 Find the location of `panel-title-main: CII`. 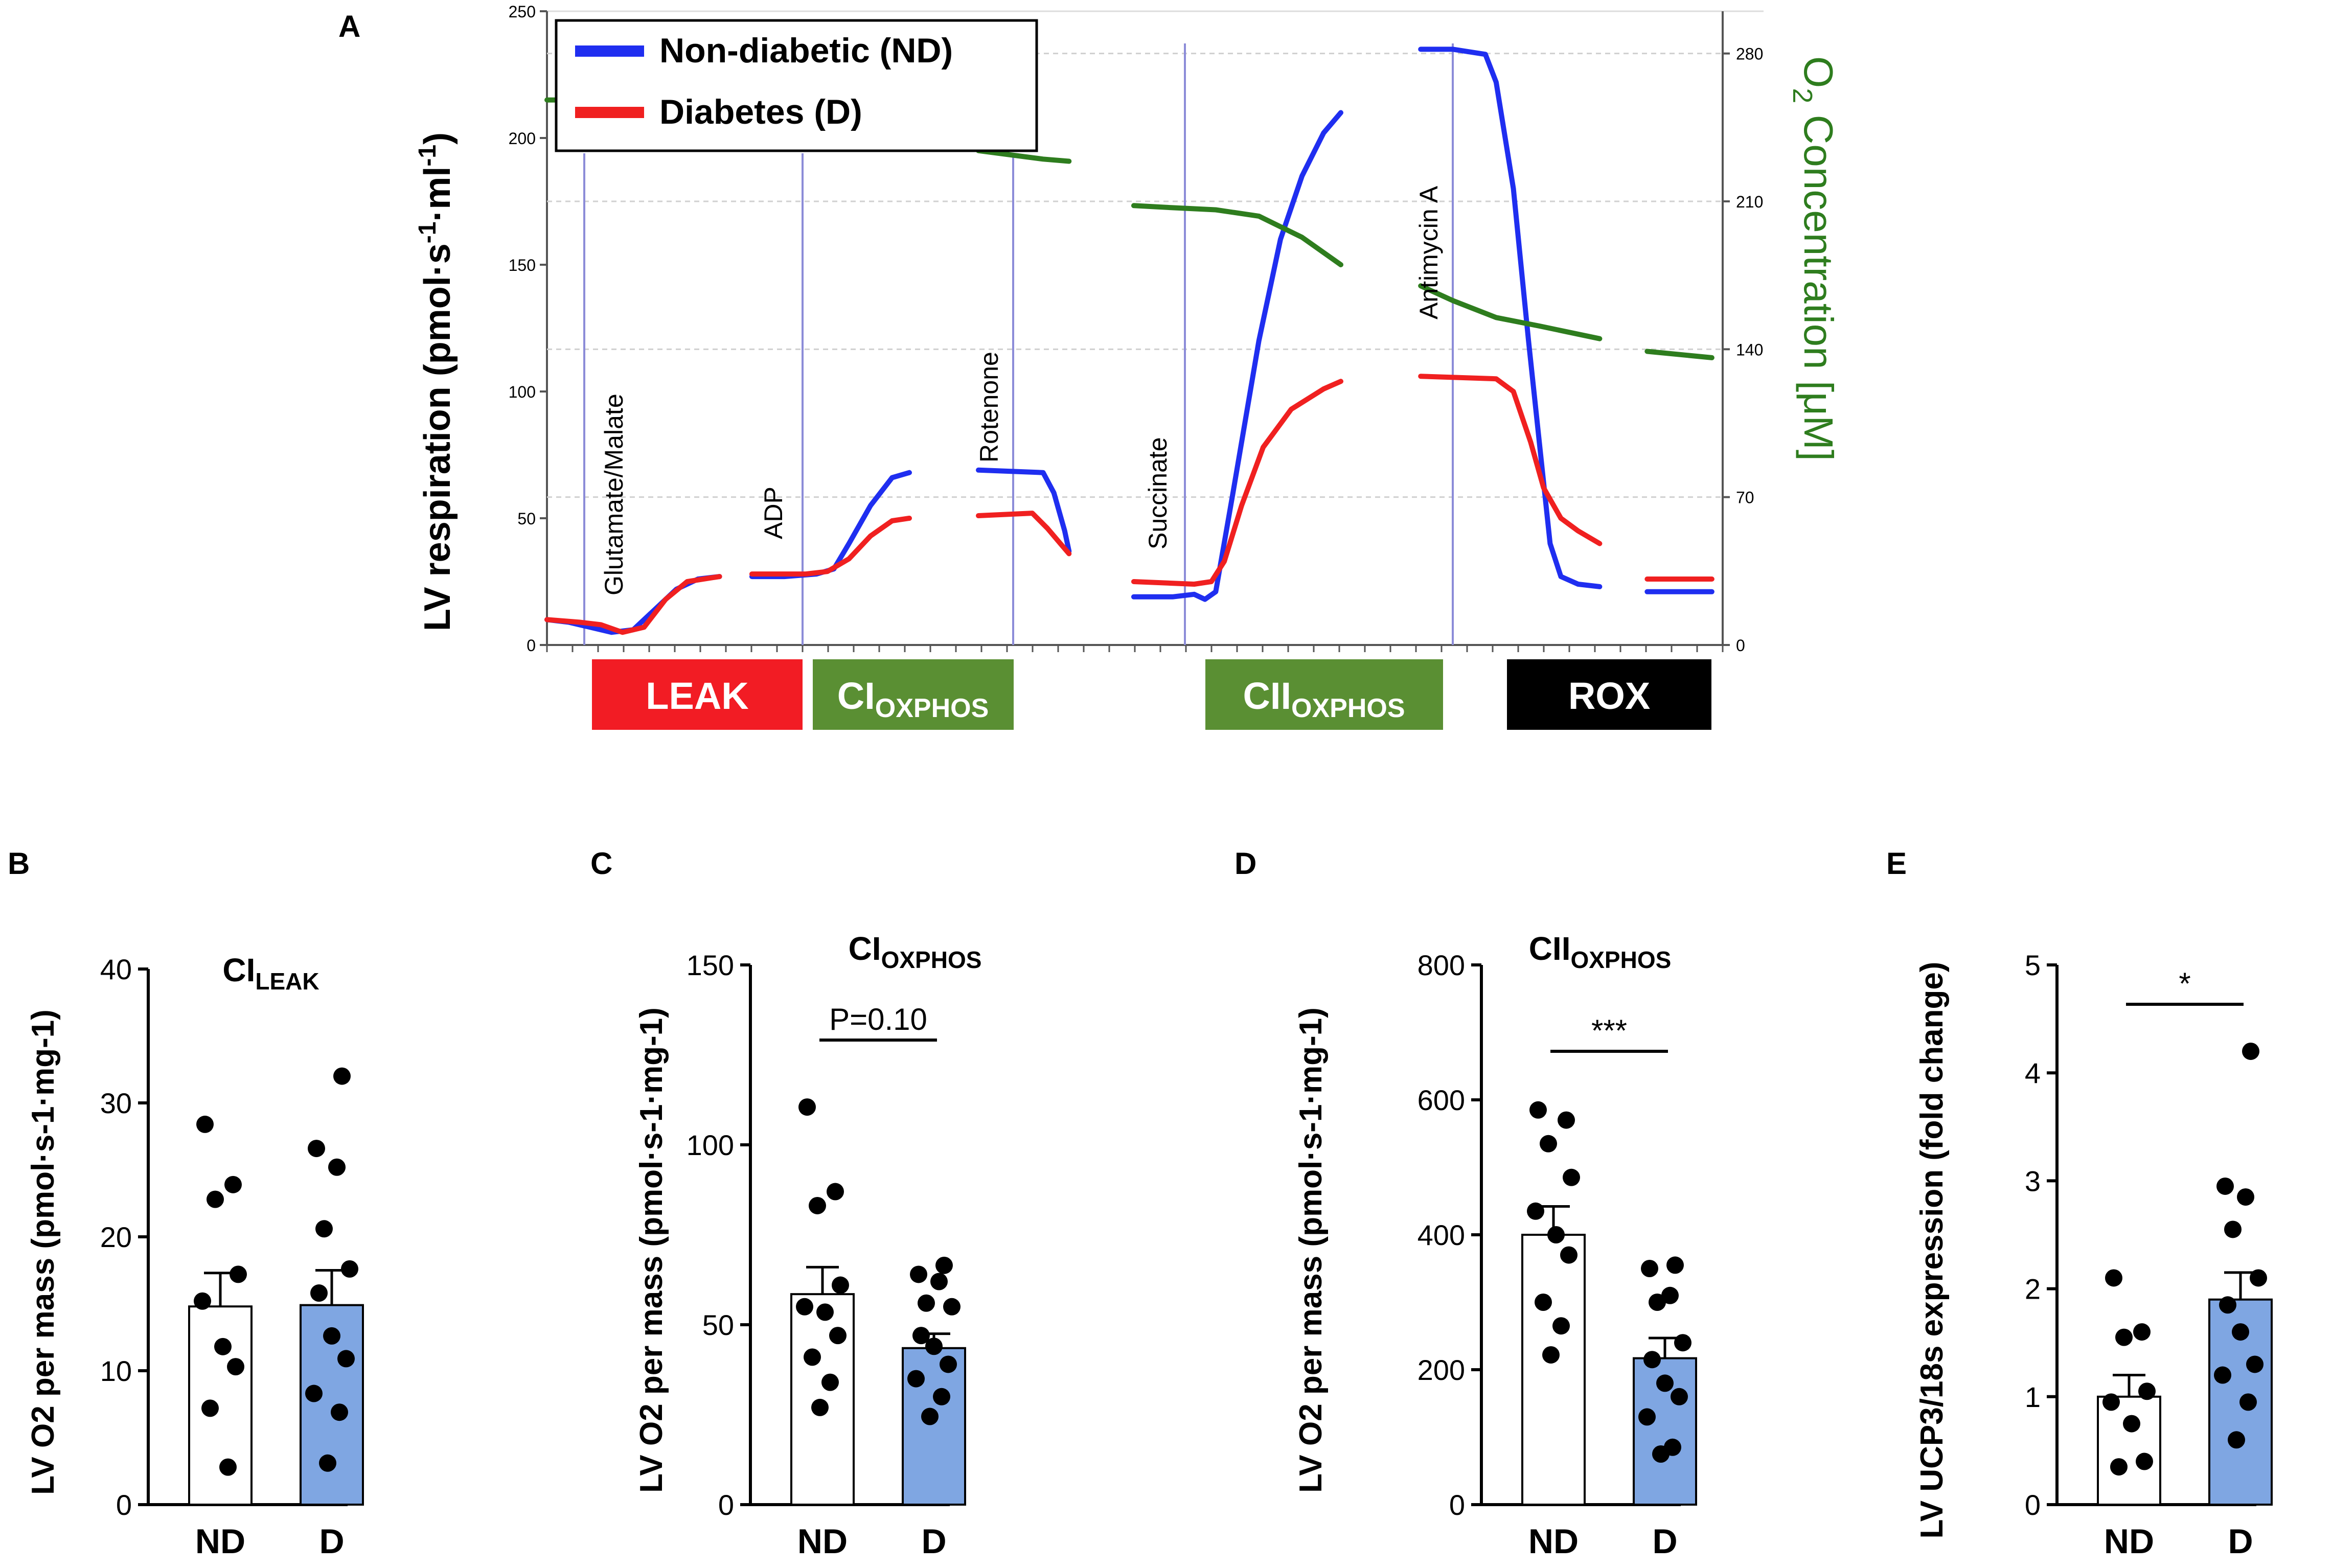

panel-title-main: CII is located at coordinates (1550, 949).